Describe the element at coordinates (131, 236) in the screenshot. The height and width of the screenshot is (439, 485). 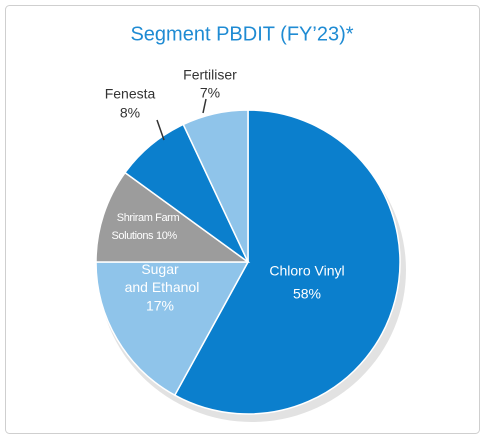
I see `label-line: Solutions` at that location.